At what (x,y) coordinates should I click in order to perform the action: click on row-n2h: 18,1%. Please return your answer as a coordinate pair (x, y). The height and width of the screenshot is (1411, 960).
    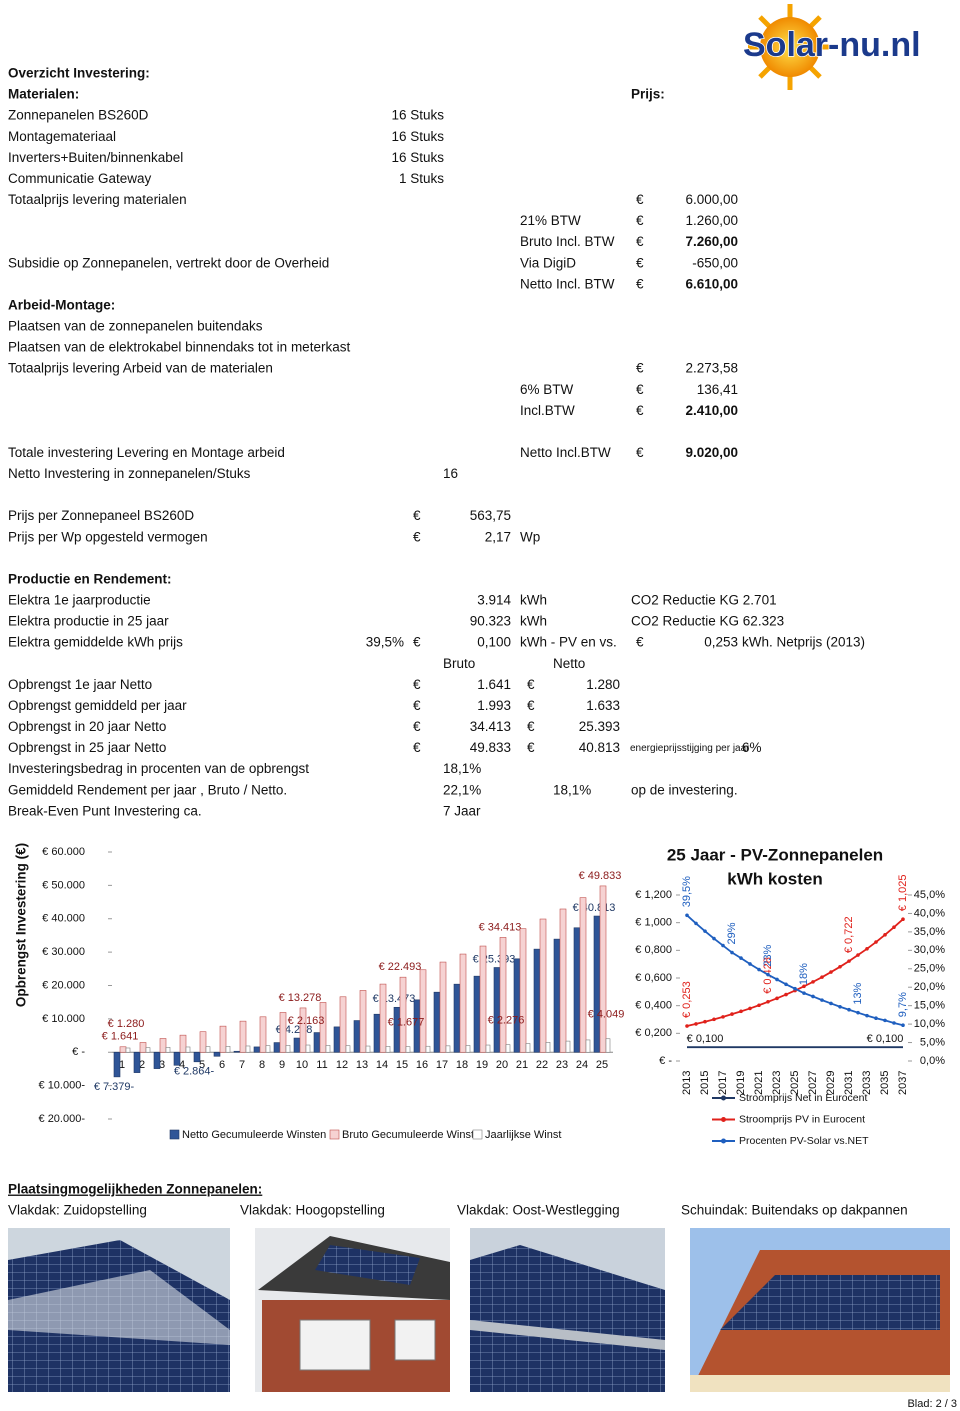
    Looking at the image, I should click on (572, 789).